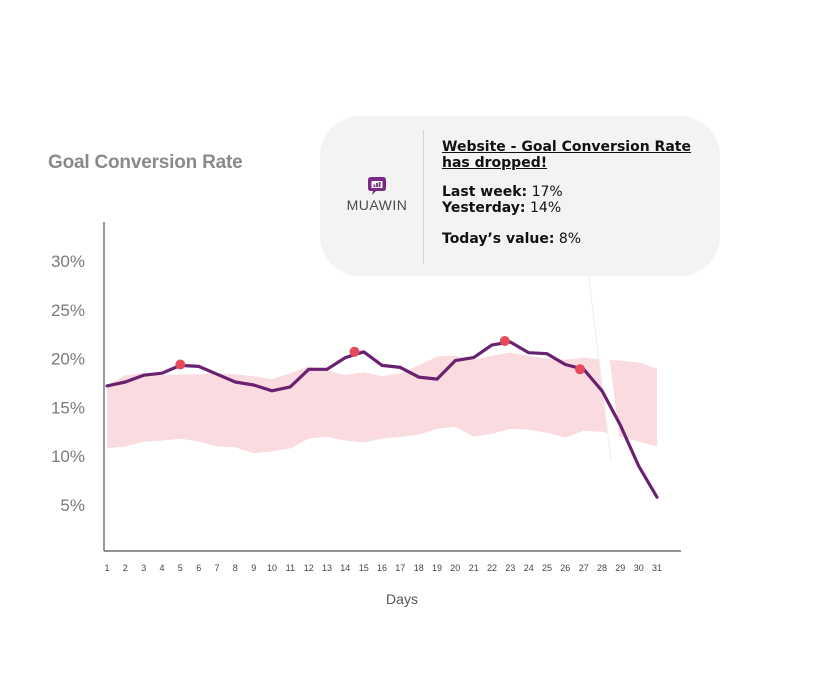 This screenshot has width=817, height=684. Describe the element at coordinates (402, 599) in the screenshot. I see `x-axis-label: Days` at that location.